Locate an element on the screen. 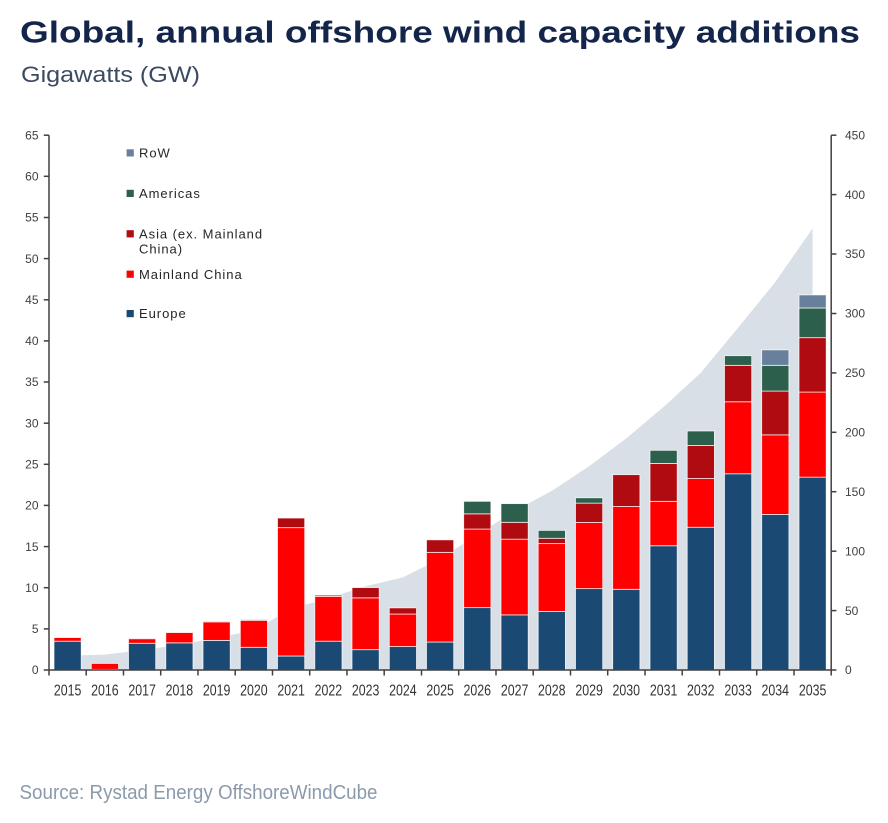 This screenshot has width=888, height=823. svg-text: Americas is located at coordinates (170, 193).